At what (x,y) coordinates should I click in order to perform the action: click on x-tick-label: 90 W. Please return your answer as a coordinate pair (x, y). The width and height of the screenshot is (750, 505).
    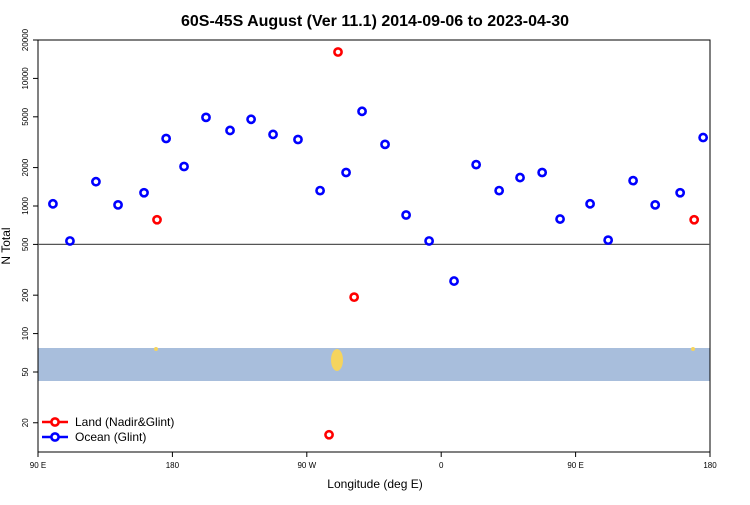
    Looking at the image, I should click on (306, 465).